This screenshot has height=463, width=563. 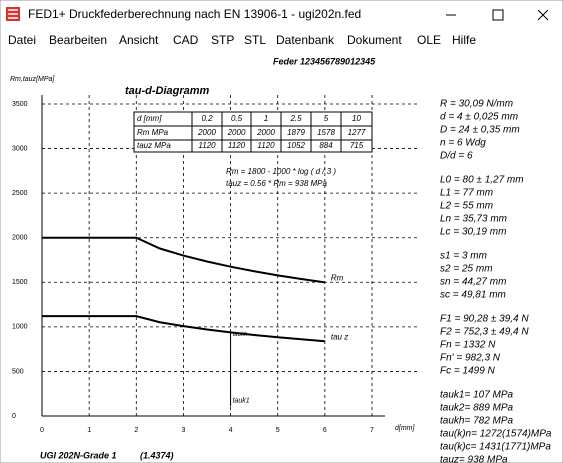 What do you see at coordinates (482, 180) in the screenshot?
I see `result-line: L0 = 80 ± 1,27 mm` at bounding box center [482, 180].